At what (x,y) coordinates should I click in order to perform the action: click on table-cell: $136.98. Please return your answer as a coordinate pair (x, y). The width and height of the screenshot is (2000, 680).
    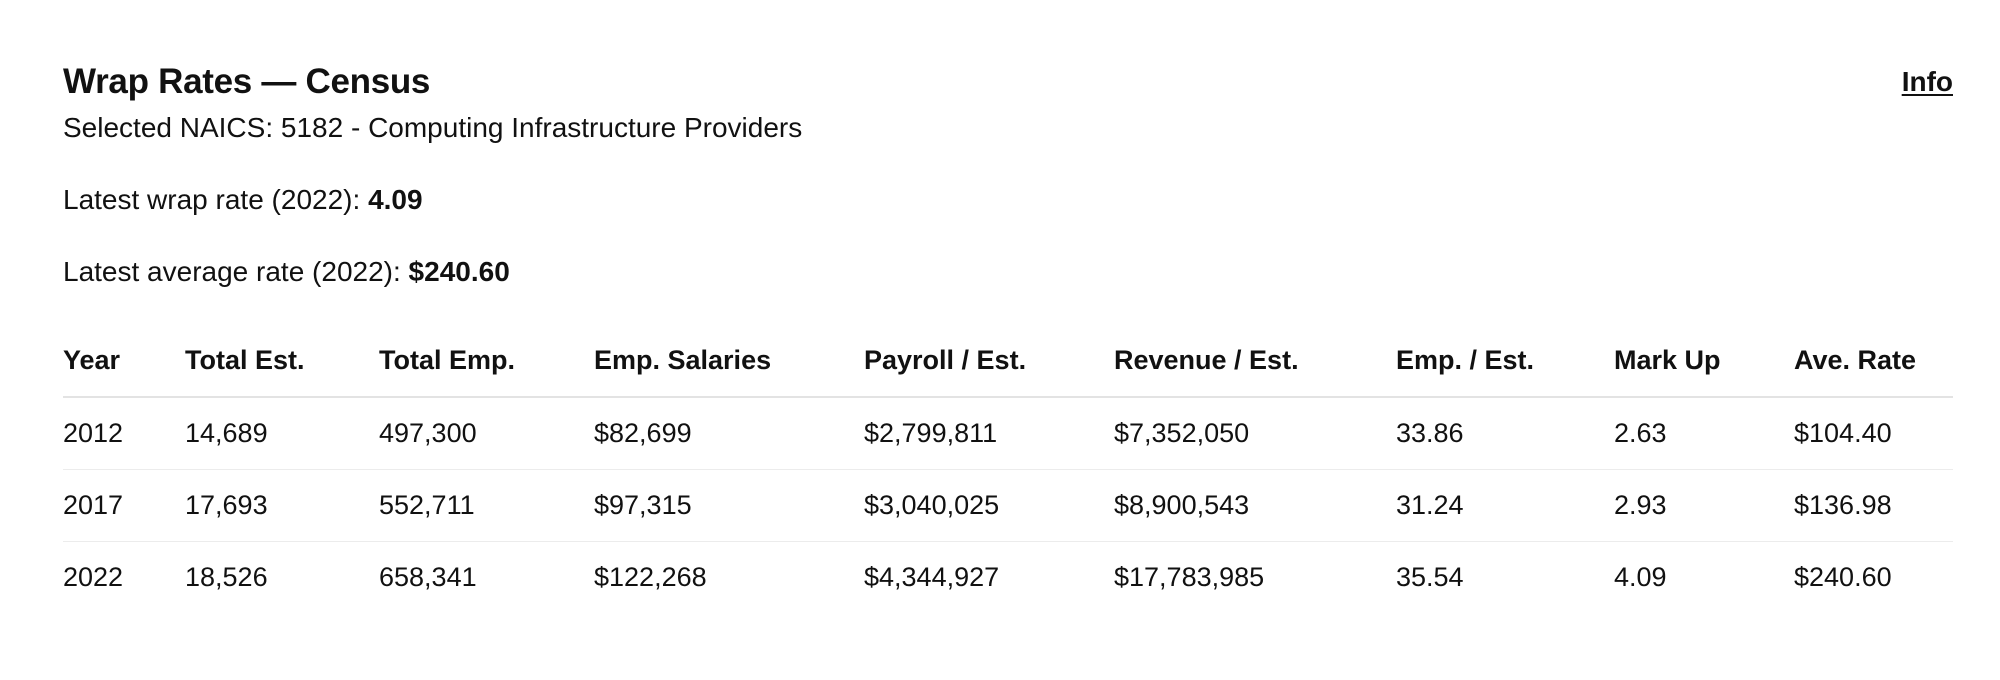
    Looking at the image, I should click on (1873, 505).